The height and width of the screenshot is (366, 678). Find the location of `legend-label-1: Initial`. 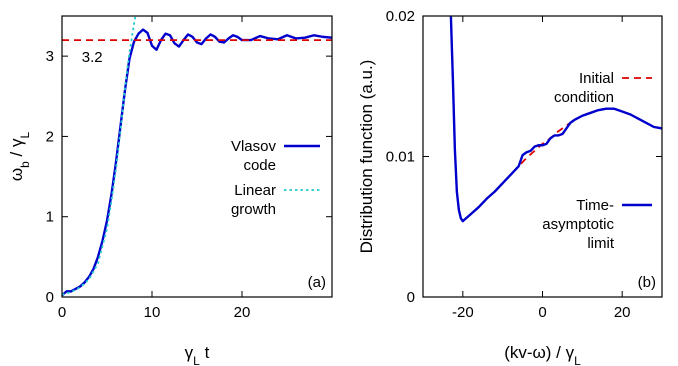

legend-label-1: Initial is located at coordinates (596, 78).